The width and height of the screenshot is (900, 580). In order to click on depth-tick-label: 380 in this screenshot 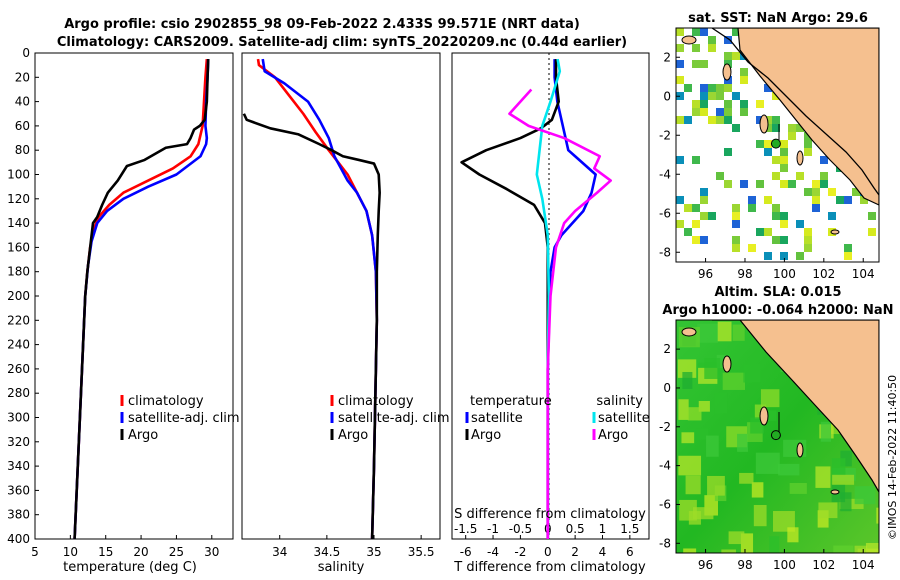, I will do `click(18, 515)`.